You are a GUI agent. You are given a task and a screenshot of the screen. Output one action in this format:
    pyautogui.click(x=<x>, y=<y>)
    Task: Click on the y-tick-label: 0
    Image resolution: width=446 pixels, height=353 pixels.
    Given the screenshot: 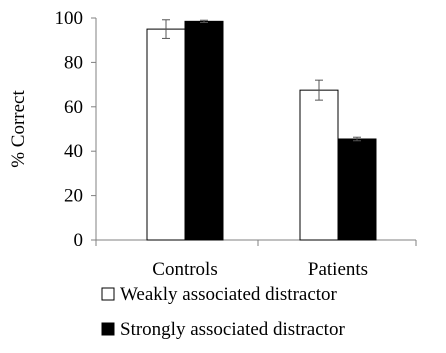 What is the action you would take?
    pyautogui.click(x=79, y=240)
    